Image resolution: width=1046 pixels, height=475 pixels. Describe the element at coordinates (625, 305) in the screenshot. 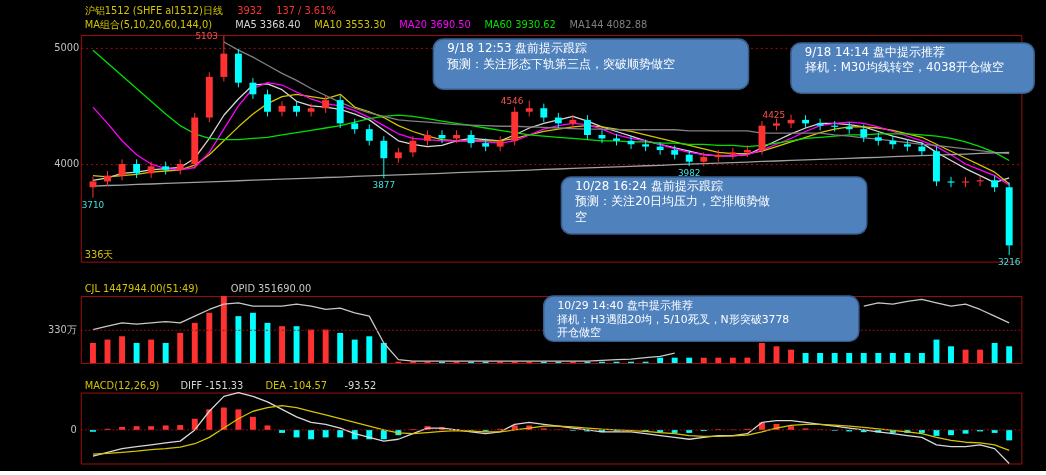

I see `annotation: 10/29 14:40 盘中提示推荐` at that location.